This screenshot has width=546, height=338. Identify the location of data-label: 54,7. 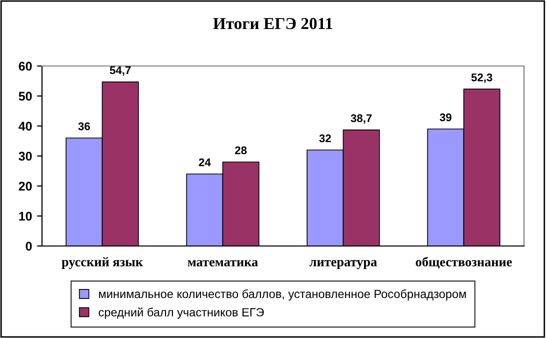
(120, 71).